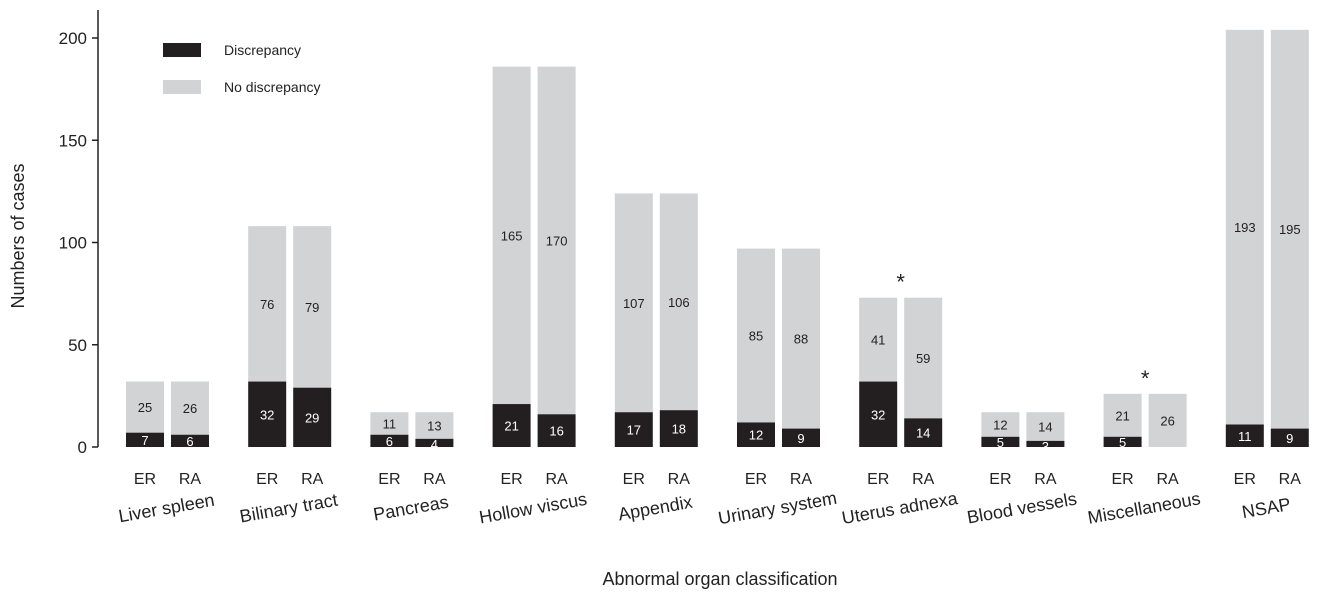 The height and width of the screenshot is (594, 1318). I want to click on value-label-no-discrepancy: 165, so click(512, 235).